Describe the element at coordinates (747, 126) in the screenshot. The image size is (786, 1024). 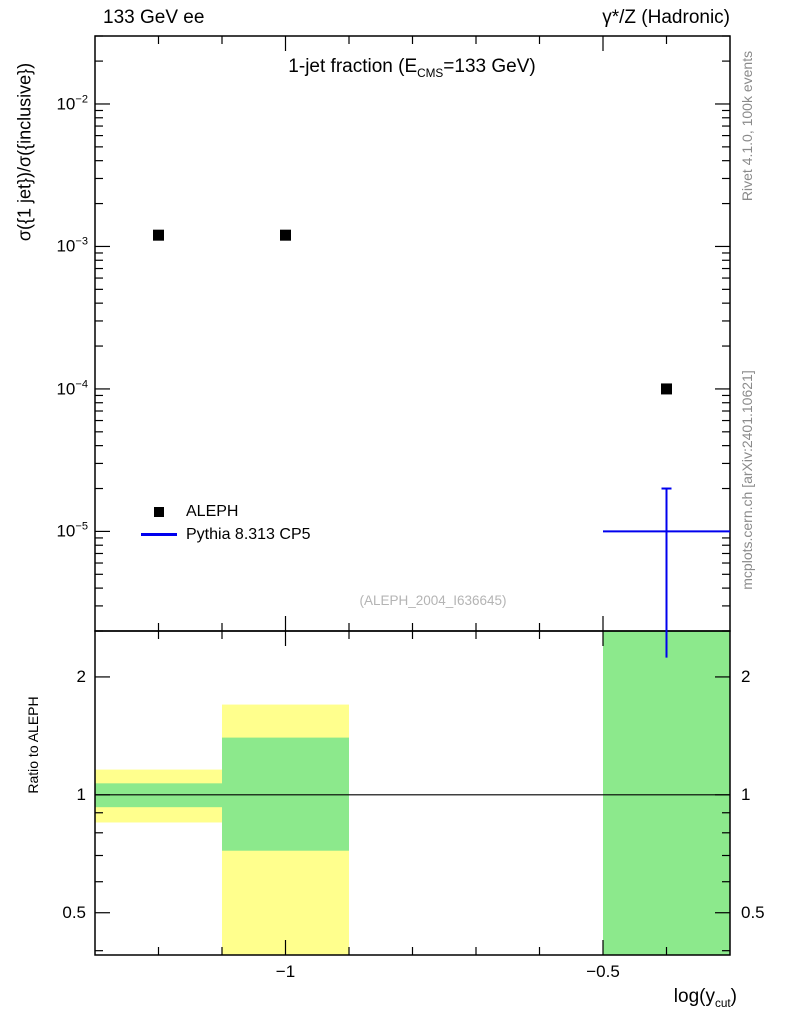
I see `rivet-version-text: Rivet 4.1.0, 100k events` at that location.